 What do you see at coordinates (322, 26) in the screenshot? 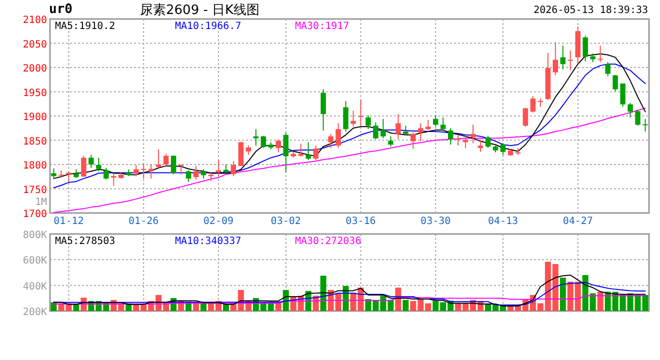
I see `text: MA30:1917` at bounding box center [322, 26].